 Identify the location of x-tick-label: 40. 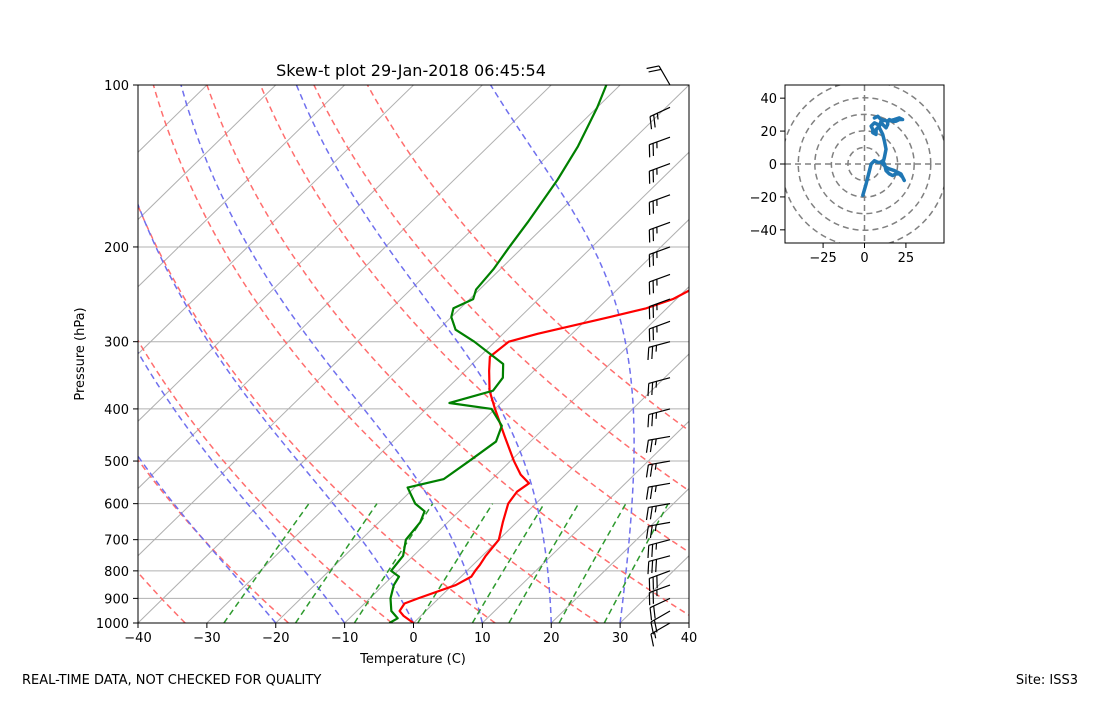
(689, 638).